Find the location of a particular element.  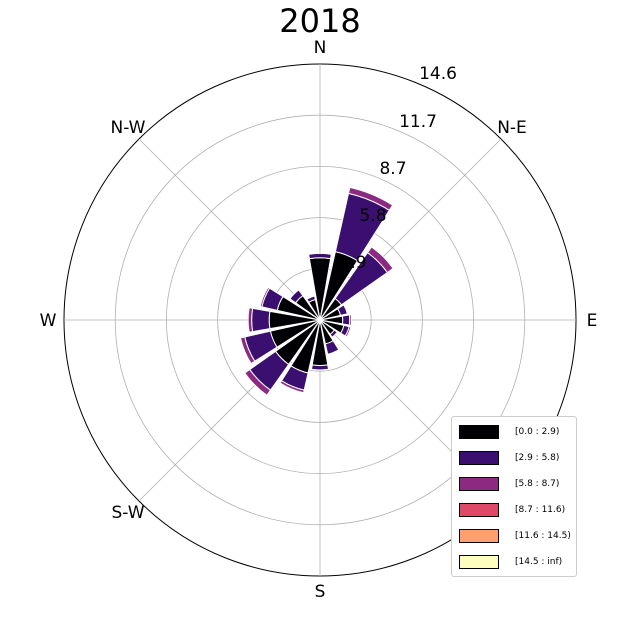

legend-label: [14.5 : inf) is located at coordinates (539, 562).